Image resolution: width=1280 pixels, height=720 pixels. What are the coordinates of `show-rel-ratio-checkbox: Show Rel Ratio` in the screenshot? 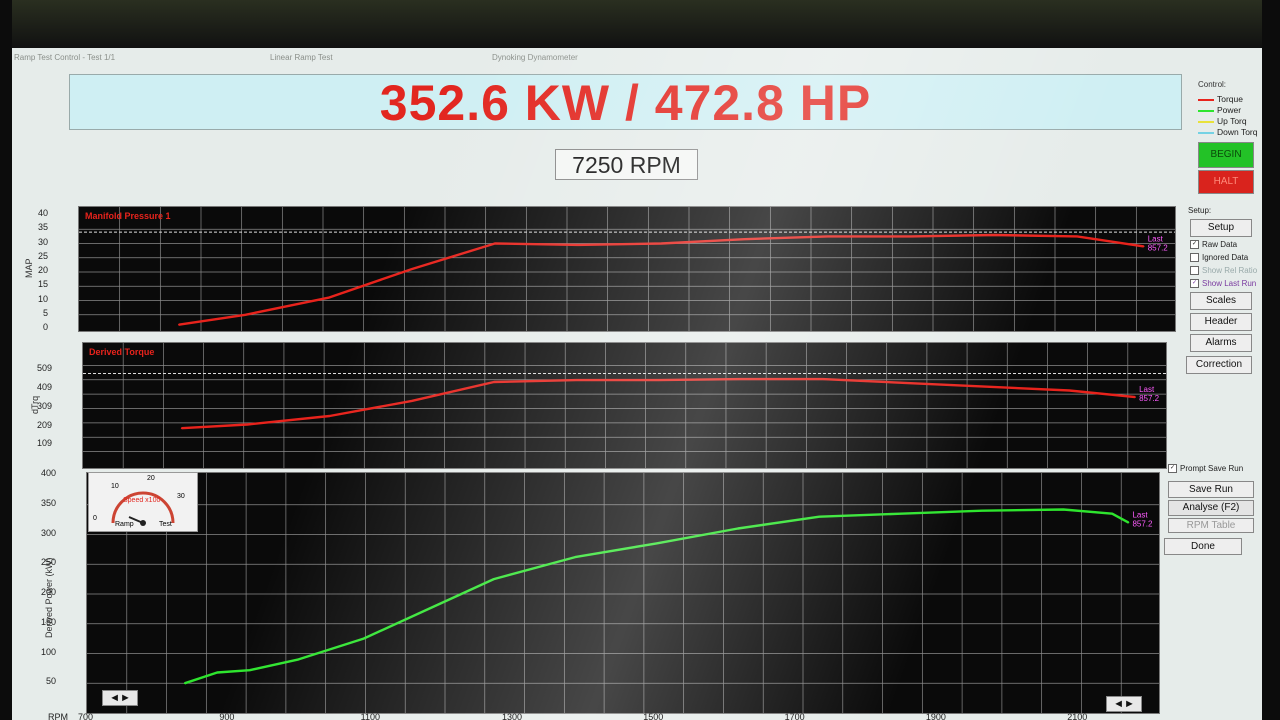 It's located at (1223, 271).